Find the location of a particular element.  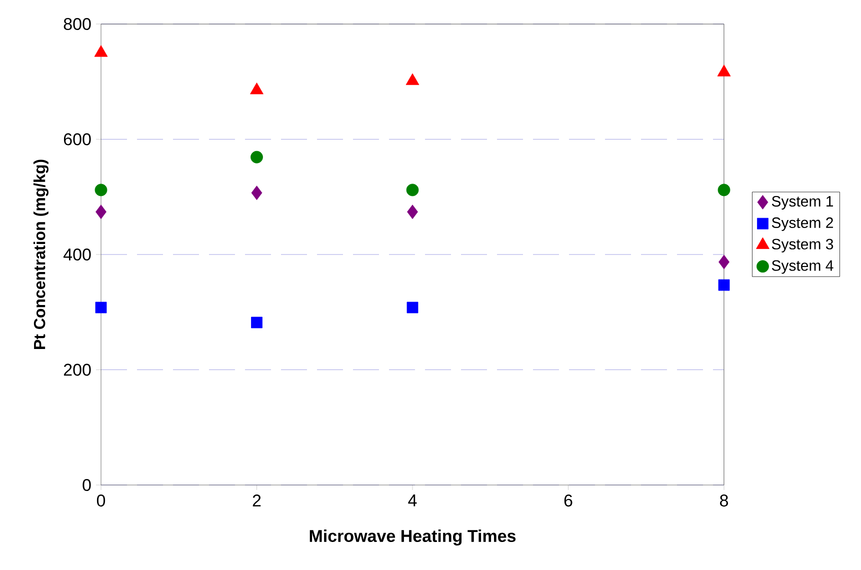

x-axis-title: Microwave Heating Times is located at coordinates (413, 538).